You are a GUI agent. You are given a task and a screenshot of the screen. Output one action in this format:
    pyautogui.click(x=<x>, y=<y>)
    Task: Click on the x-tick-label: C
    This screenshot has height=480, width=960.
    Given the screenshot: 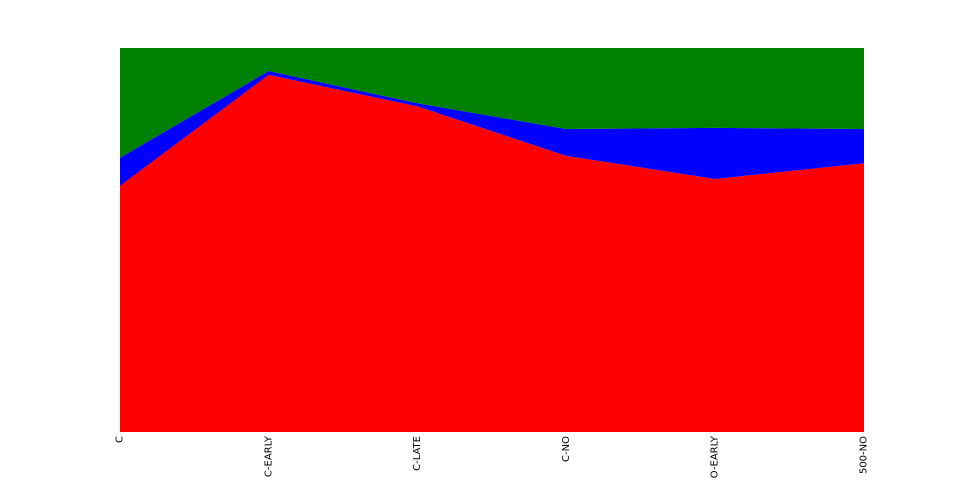 What is the action you would take?
    pyautogui.click(x=120, y=439)
    